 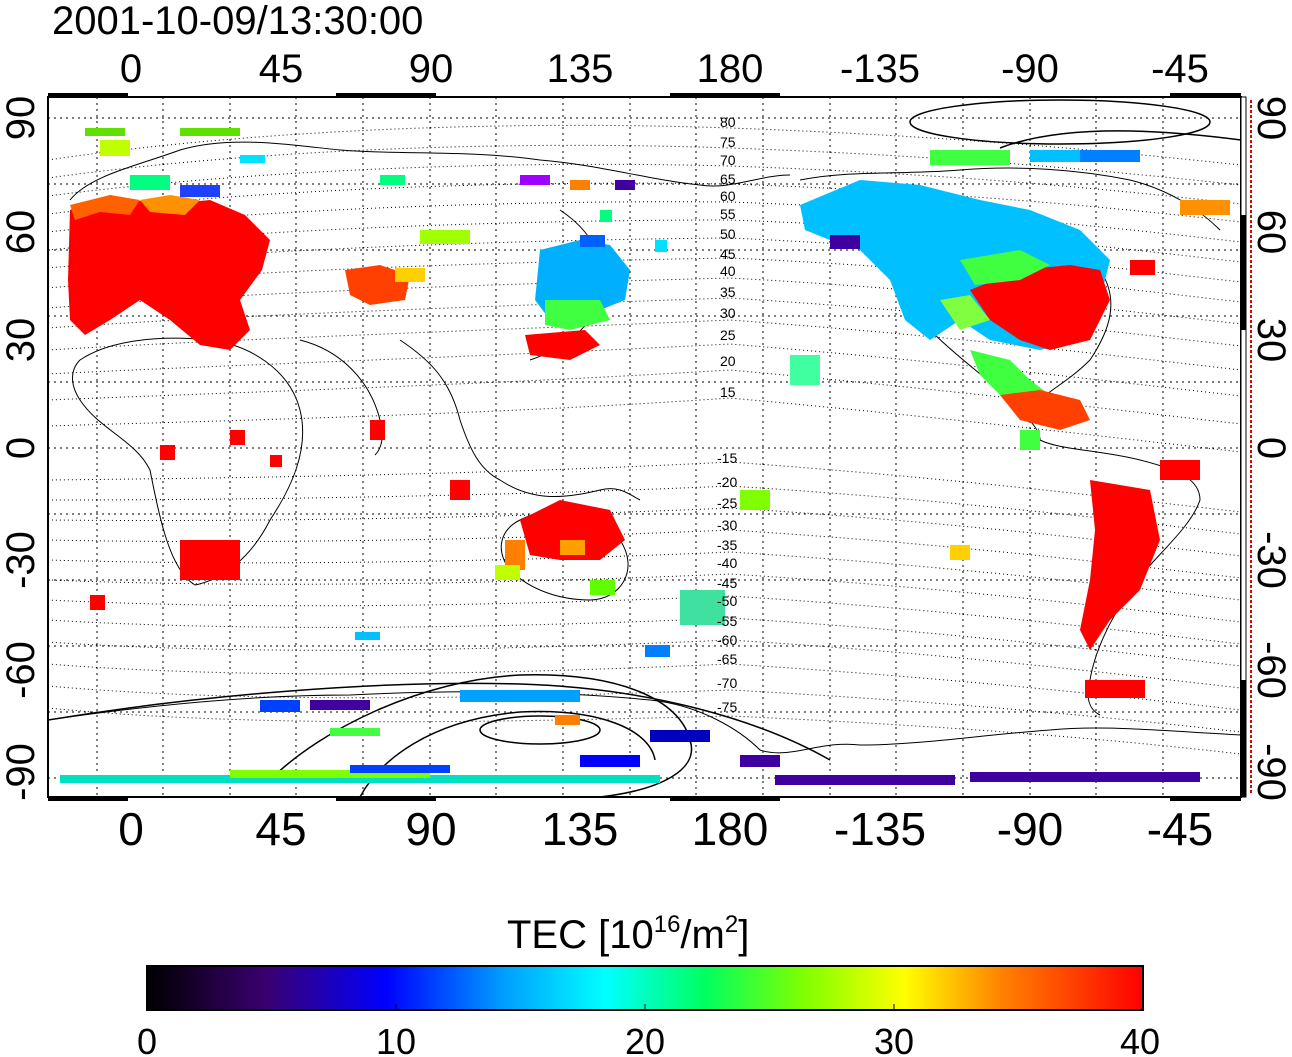 What do you see at coordinates (728, 254) in the screenshot?
I see `contour-label: 45` at bounding box center [728, 254].